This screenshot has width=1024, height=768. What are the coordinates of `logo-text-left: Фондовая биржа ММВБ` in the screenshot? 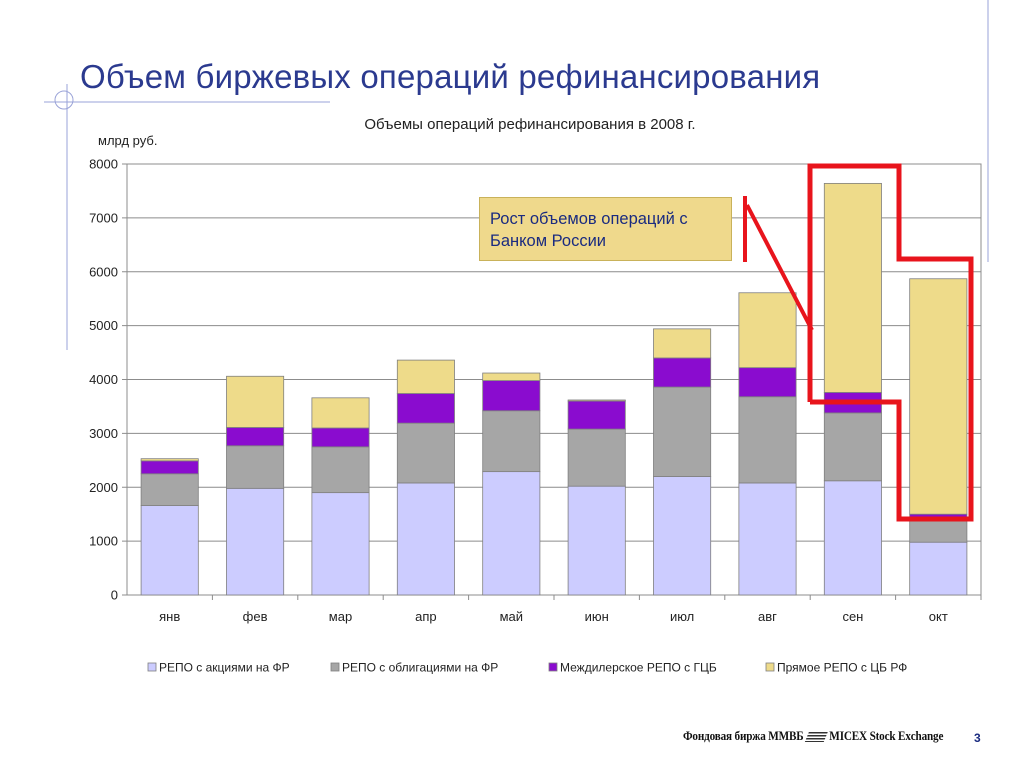 It's located at (743, 735).